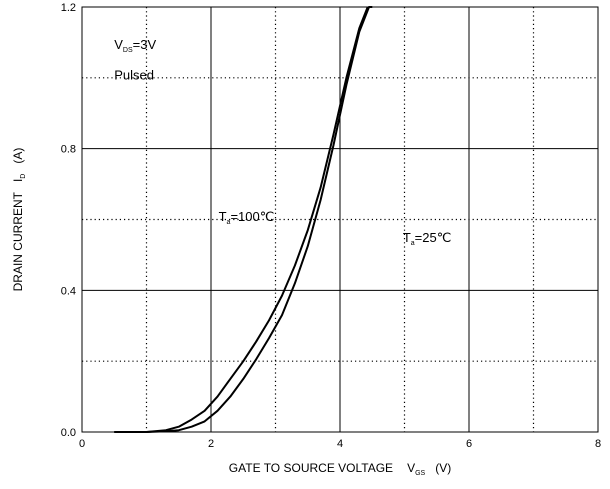 The image size is (610, 489). Describe the element at coordinates (247, 217) in the screenshot. I see `series-label-ta-100: Ta=100℃` at that location.